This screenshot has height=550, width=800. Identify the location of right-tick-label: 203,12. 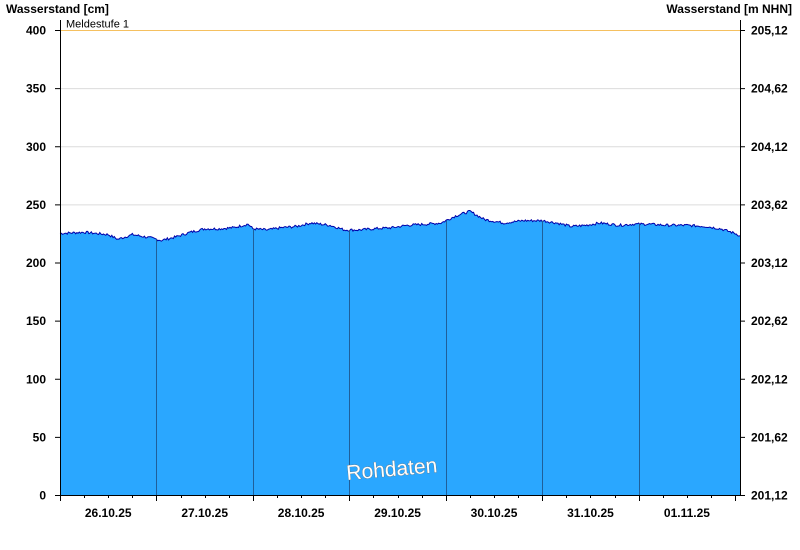
(769, 263).